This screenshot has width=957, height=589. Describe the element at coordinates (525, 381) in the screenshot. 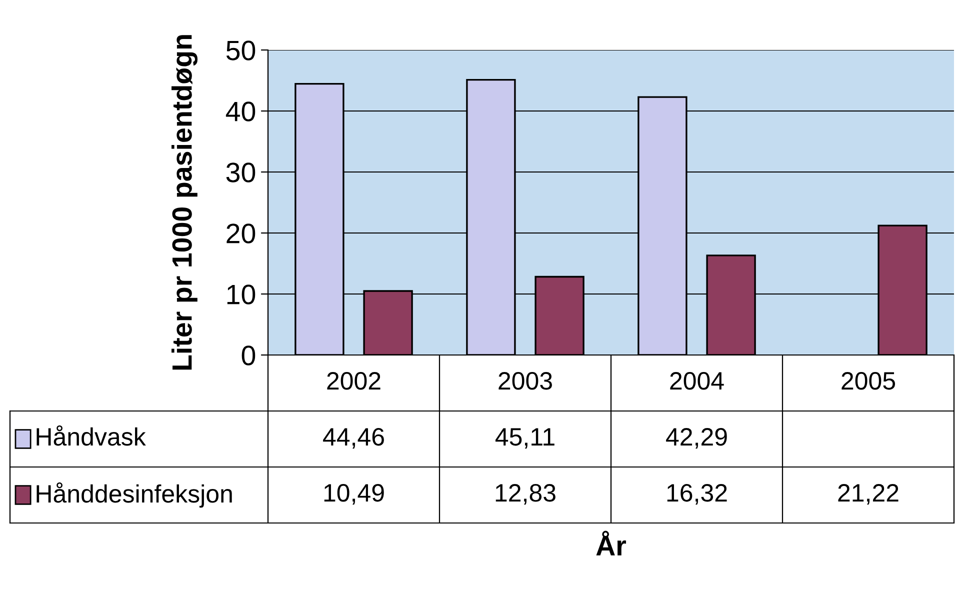

I see `x-tick-label: 2003` at that location.